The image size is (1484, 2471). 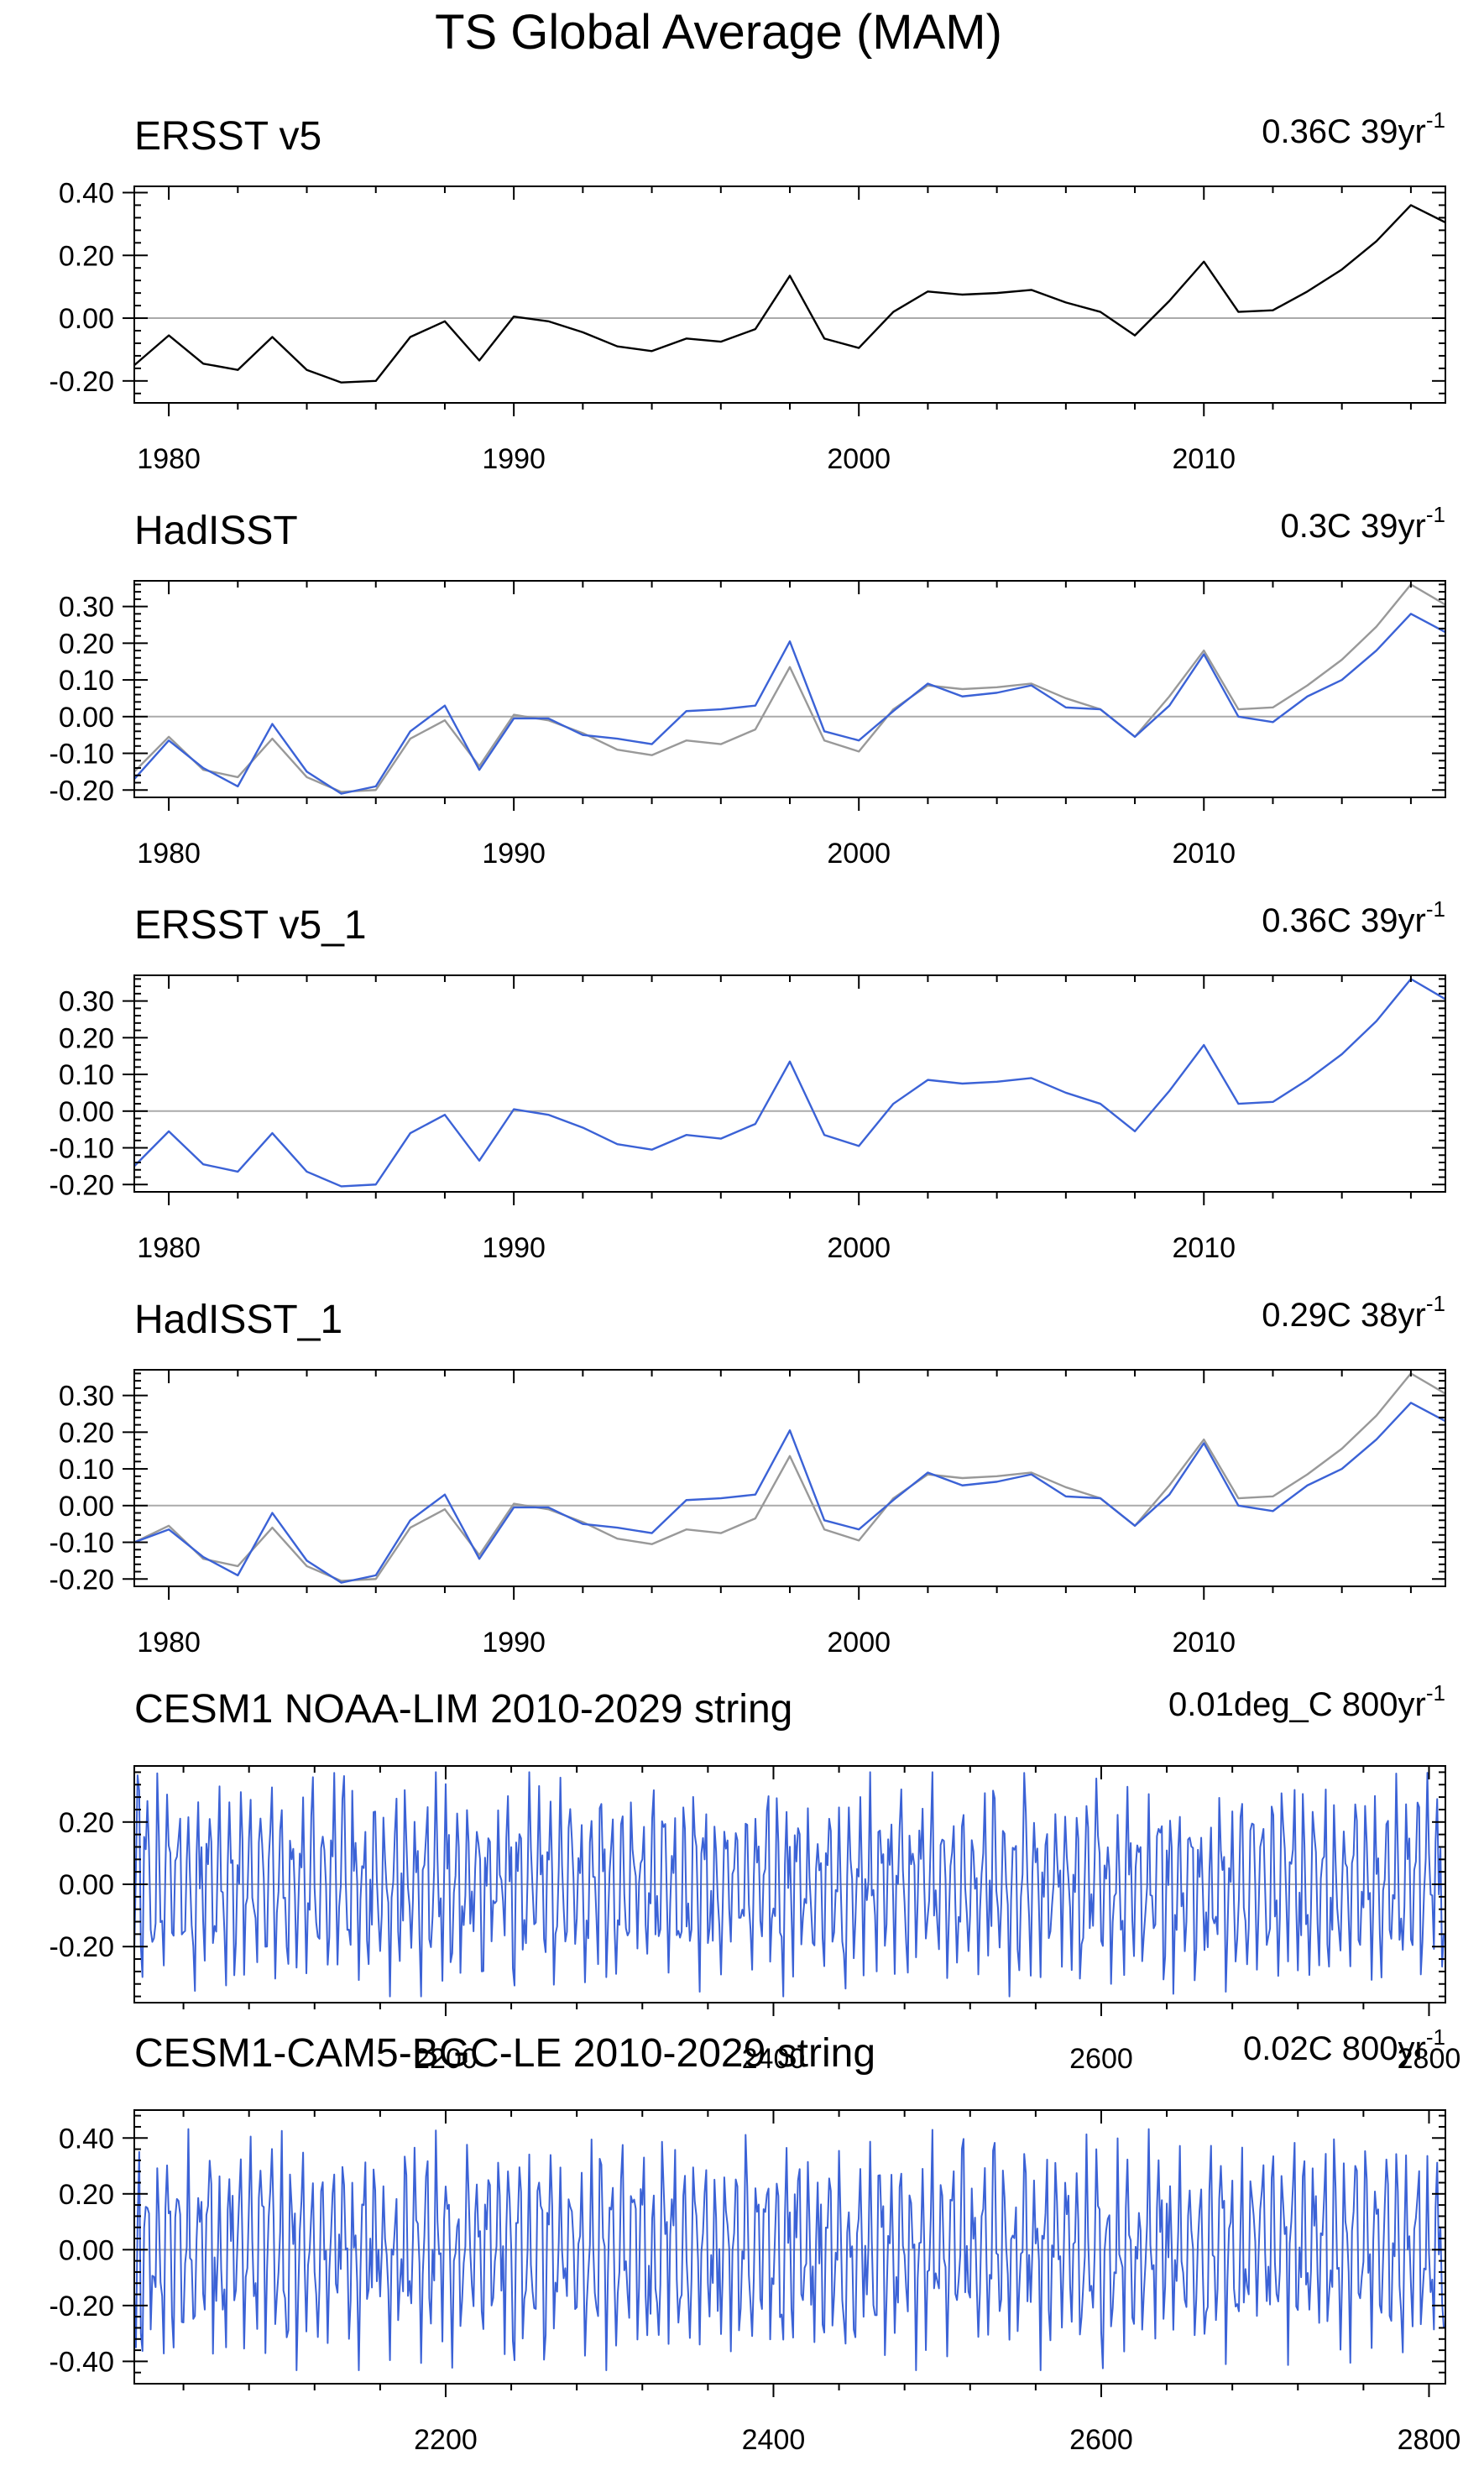 I want to click on panel-trend-label: 0.01deg_C 800yr-1, so click(x=1306, y=1701).